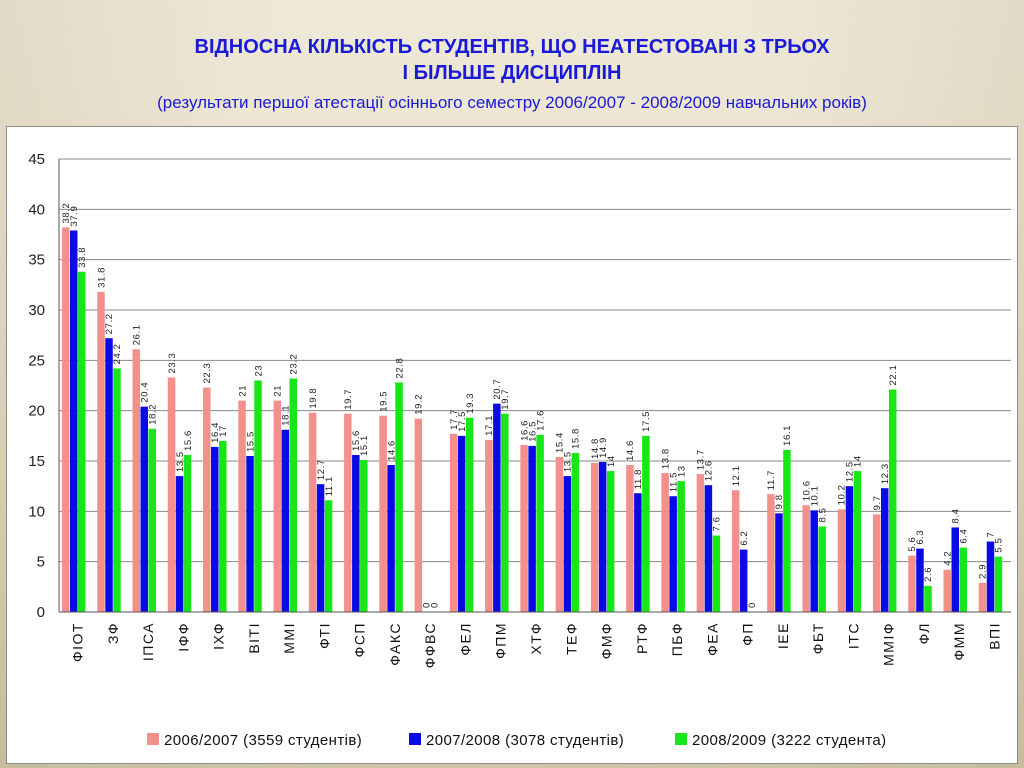 The height and width of the screenshot is (768, 1024). I want to click on data-label: 24.2, so click(117, 353).